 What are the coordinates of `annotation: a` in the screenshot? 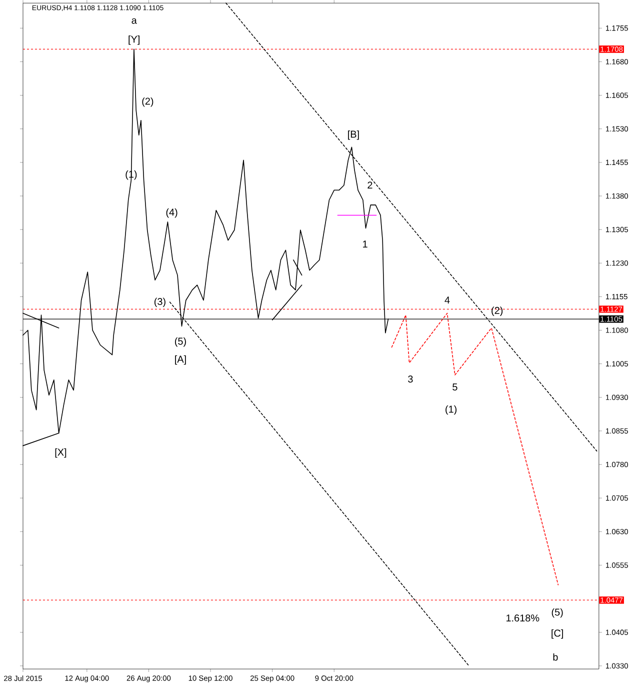 It's located at (134, 21).